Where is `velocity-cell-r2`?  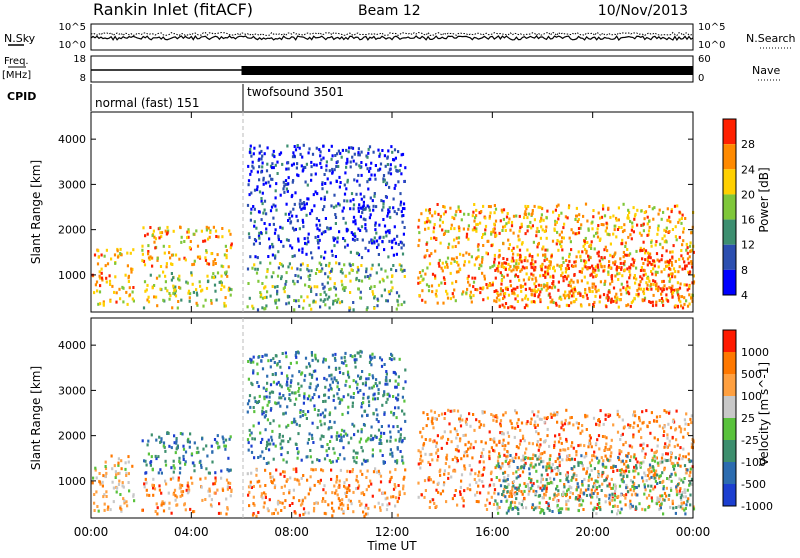
velocity-cell-r2 is located at coordinates (231, 491).